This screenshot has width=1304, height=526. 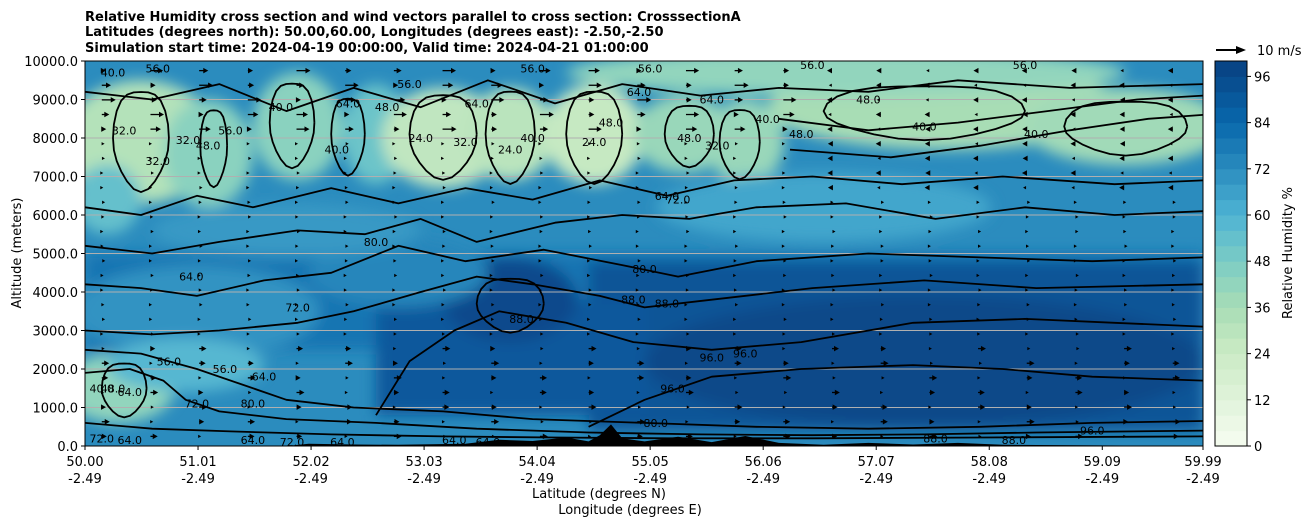 I want to click on contour-label: 24.0, so click(x=510, y=150).